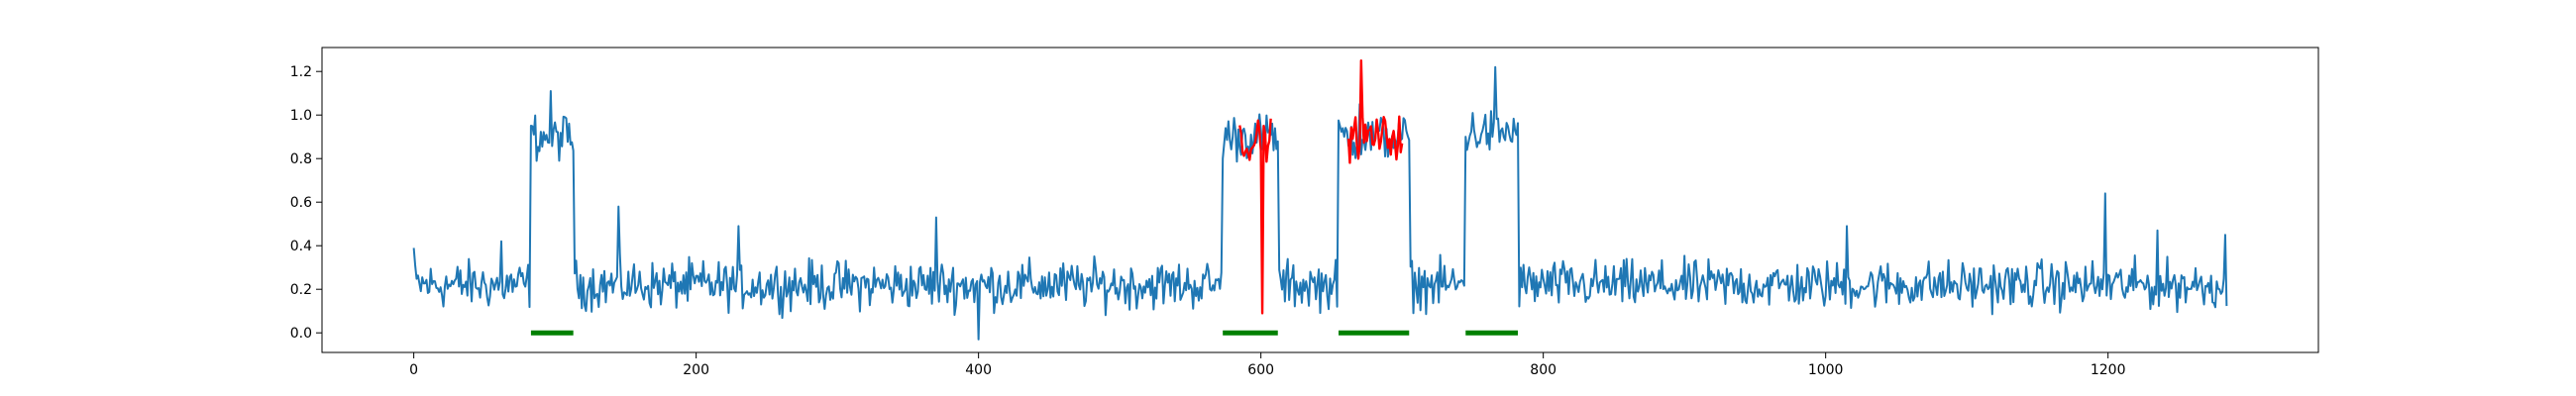 The height and width of the screenshot is (396, 2576). What do you see at coordinates (1826, 370) in the screenshot?
I see `x-tick-label: 1000` at bounding box center [1826, 370].